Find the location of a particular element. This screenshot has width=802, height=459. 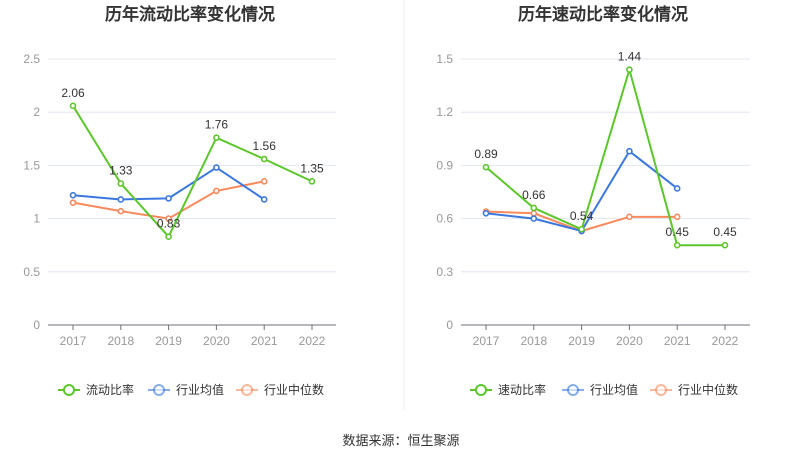

series-line-速动比率 is located at coordinates (605, 156).